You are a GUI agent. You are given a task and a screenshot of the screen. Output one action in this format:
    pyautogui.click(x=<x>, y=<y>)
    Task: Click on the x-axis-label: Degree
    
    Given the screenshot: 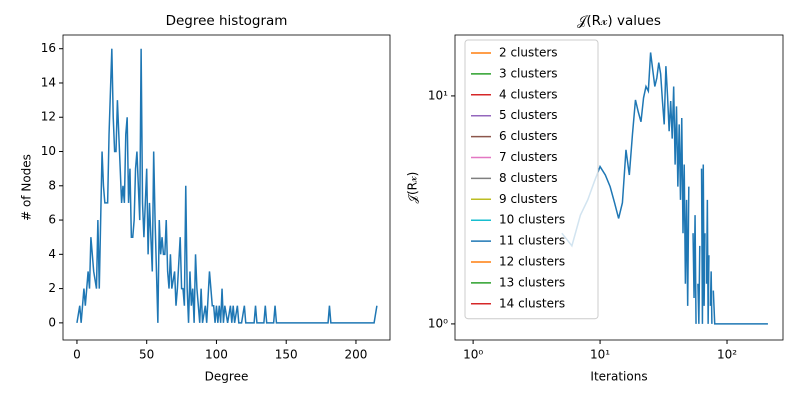 What is the action you would take?
    pyautogui.click(x=227, y=377)
    